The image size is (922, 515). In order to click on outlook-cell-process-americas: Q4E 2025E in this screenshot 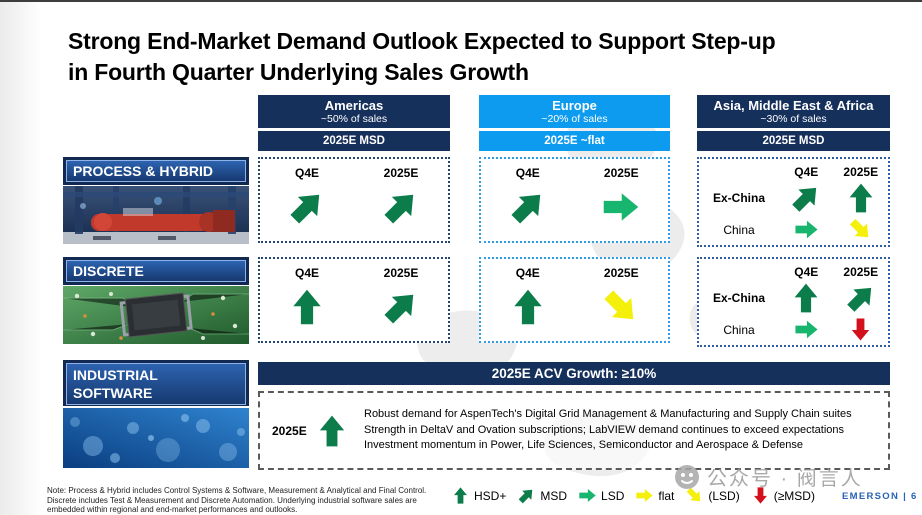, I will do `click(354, 200)`.